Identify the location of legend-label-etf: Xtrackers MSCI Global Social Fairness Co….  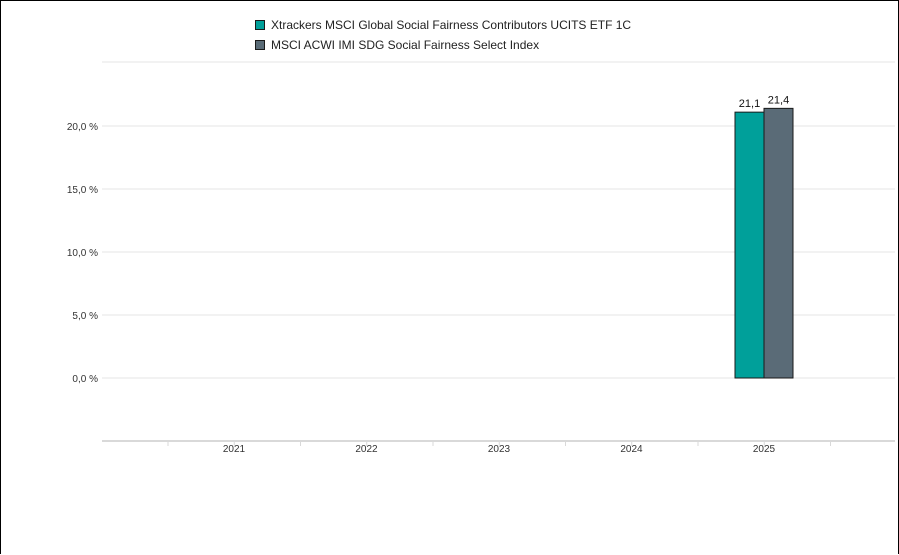
(451, 25).